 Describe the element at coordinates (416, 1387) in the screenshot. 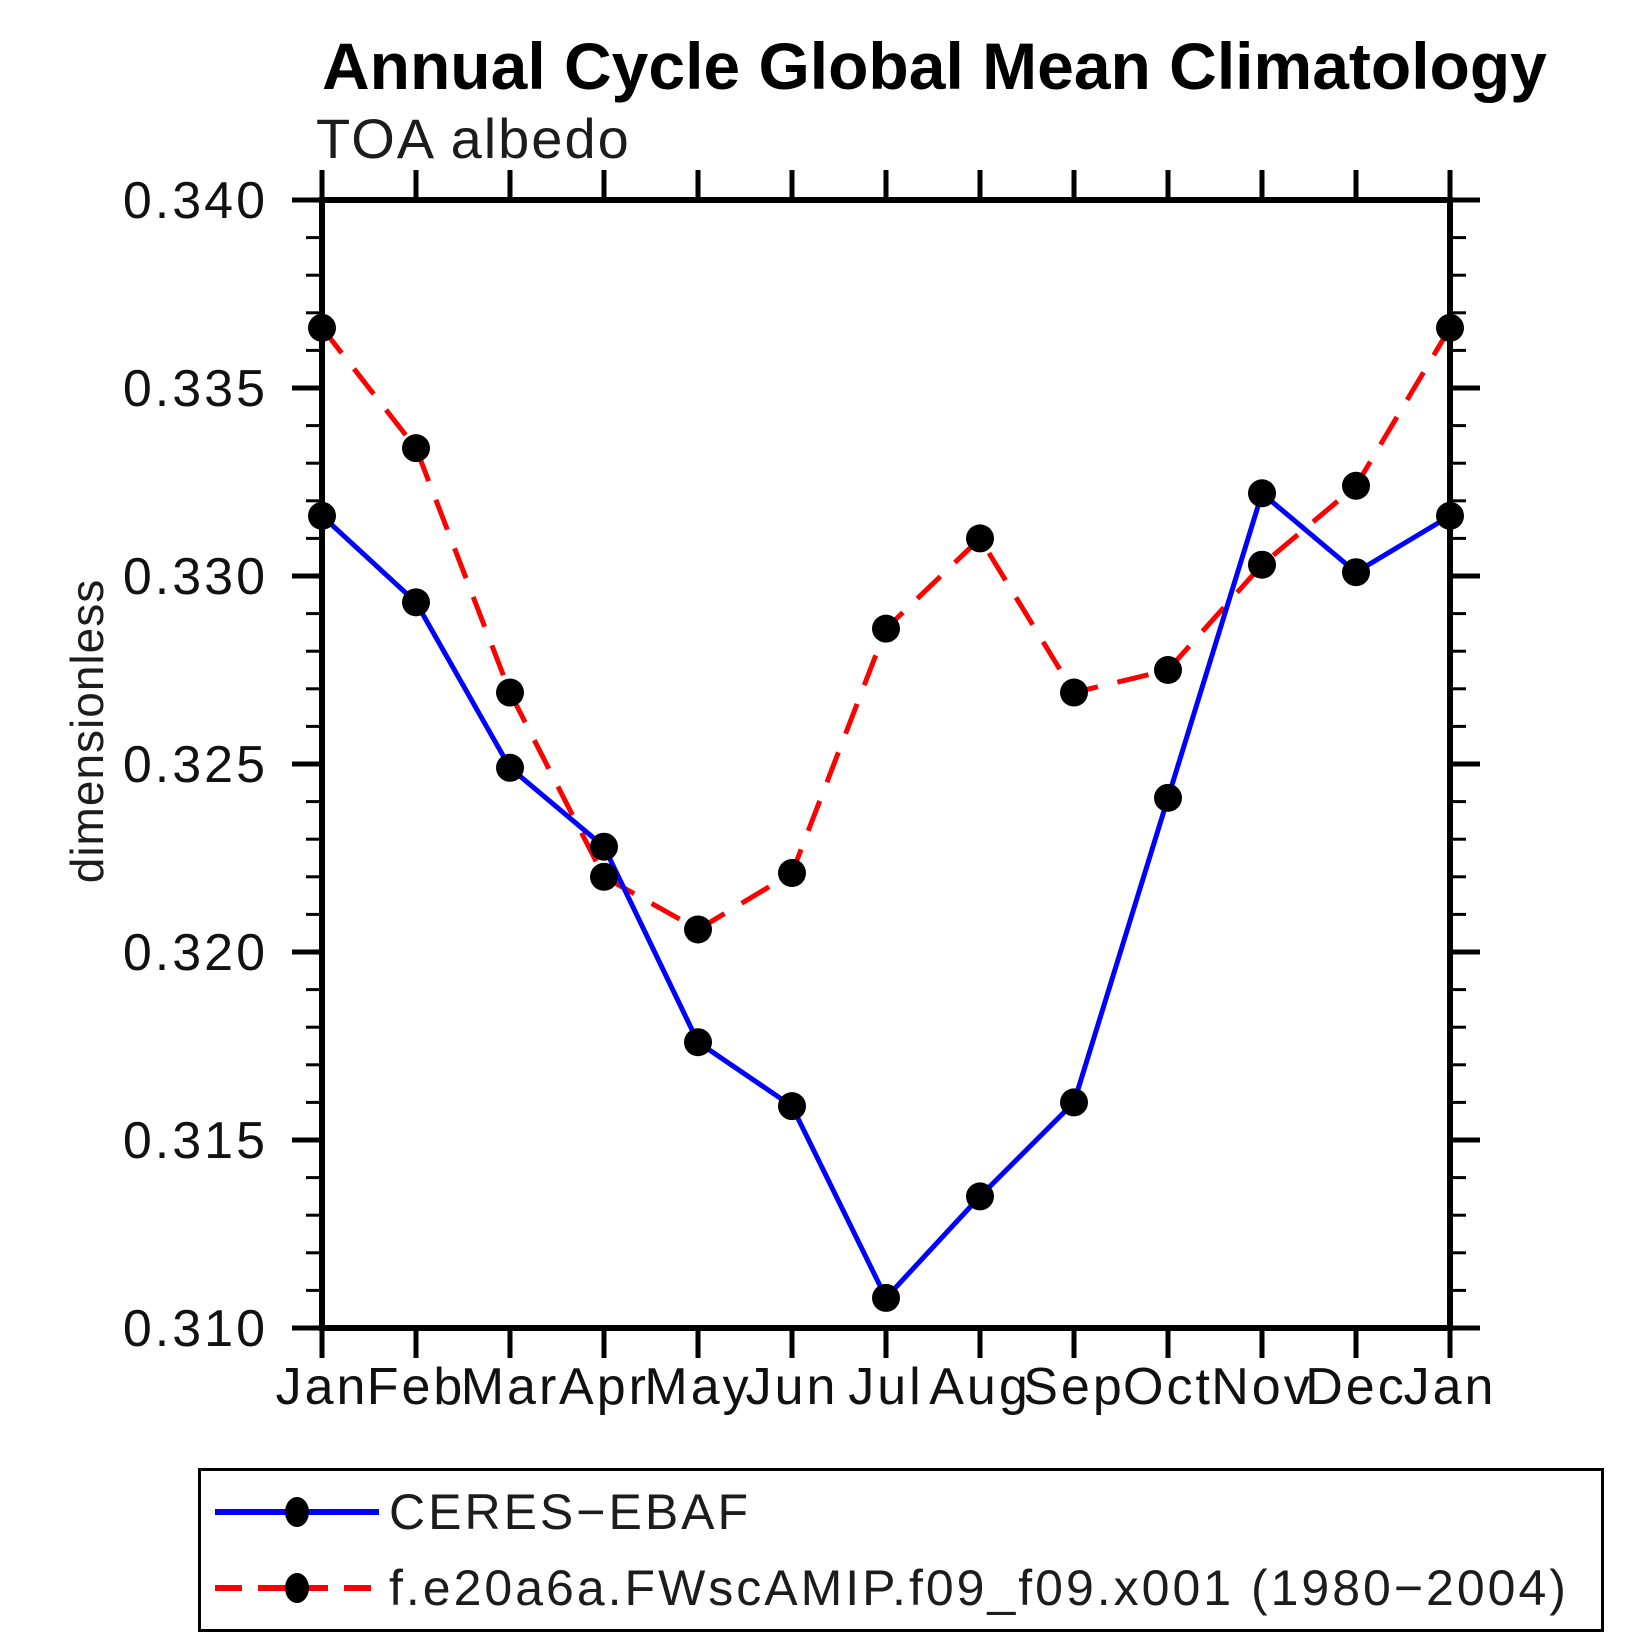

I see `x-axis-tick-label: Feb` at that location.